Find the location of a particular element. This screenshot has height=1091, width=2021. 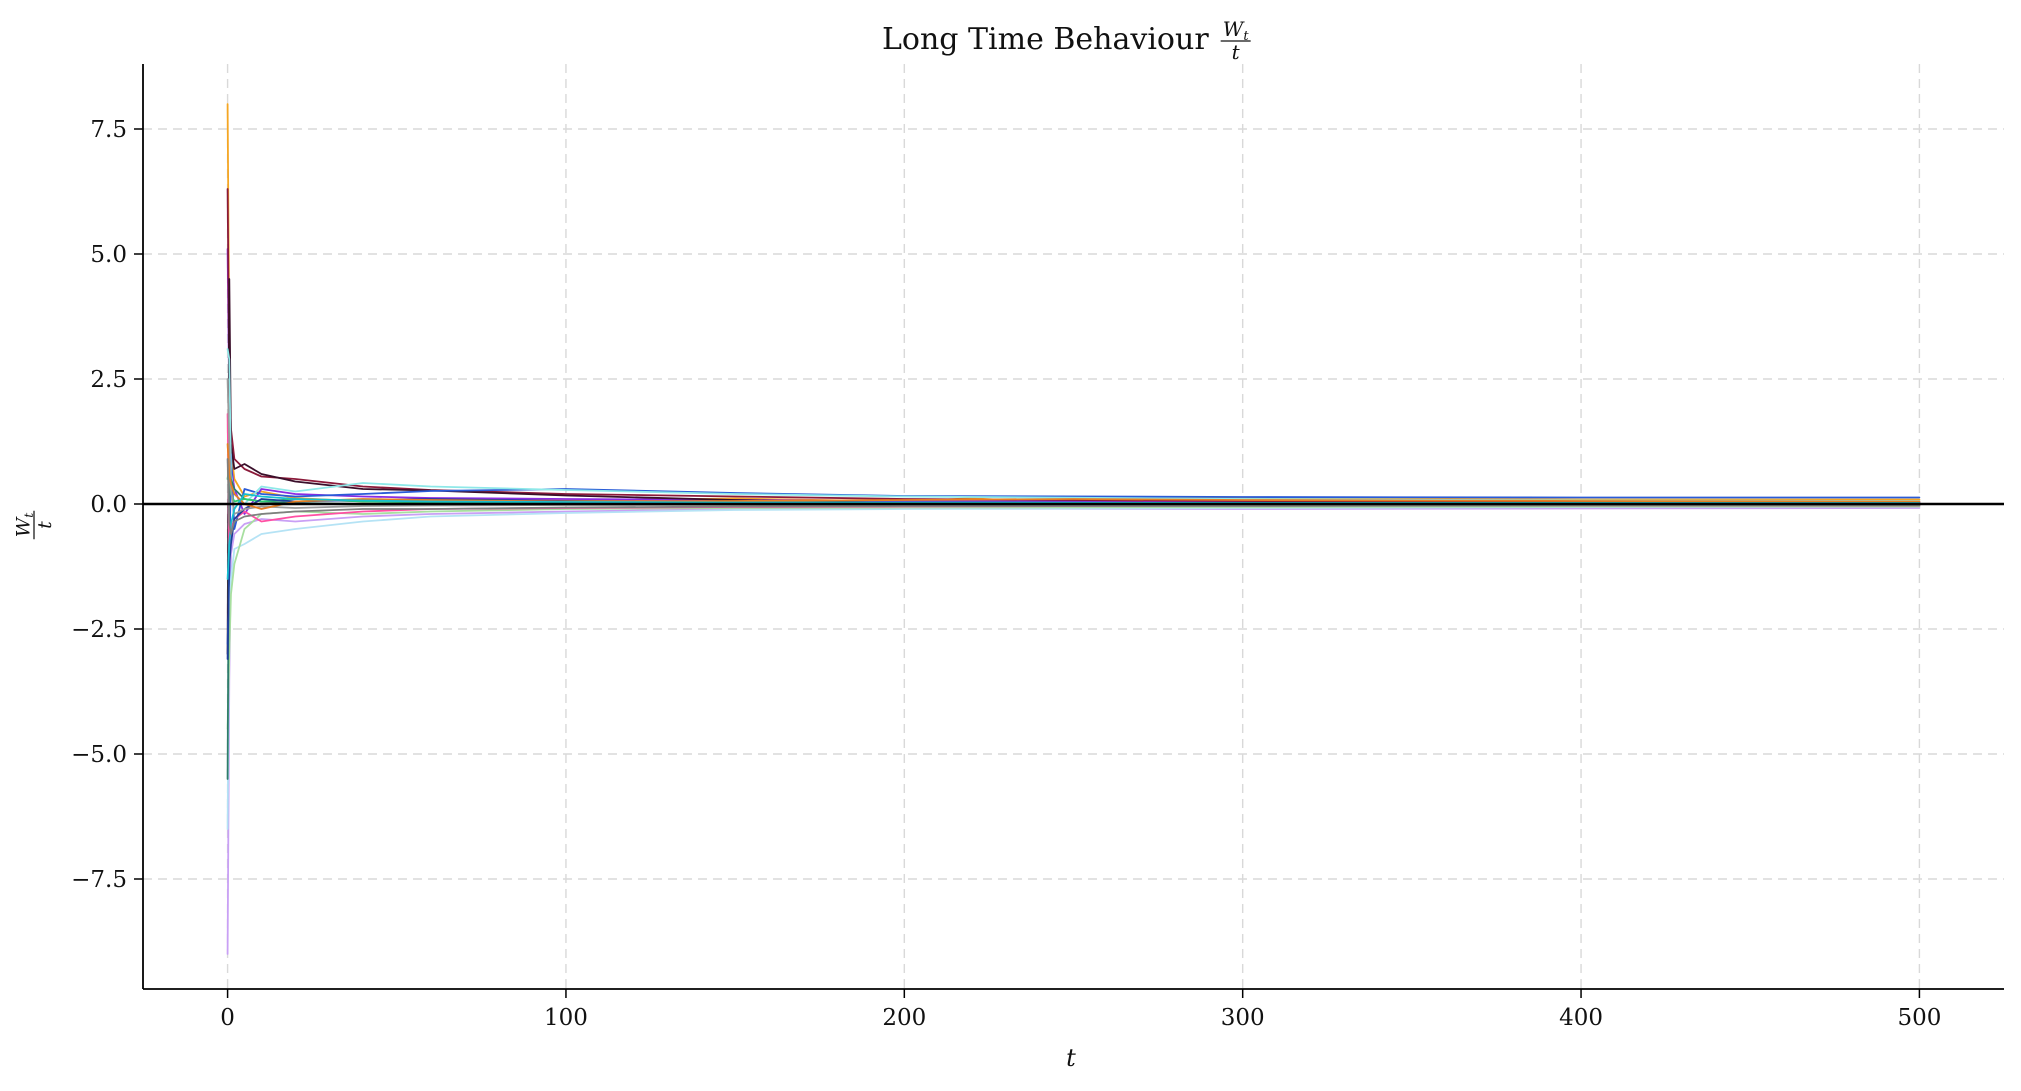

y-tick-label-0: 7.5 is located at coordinates (108, 130).